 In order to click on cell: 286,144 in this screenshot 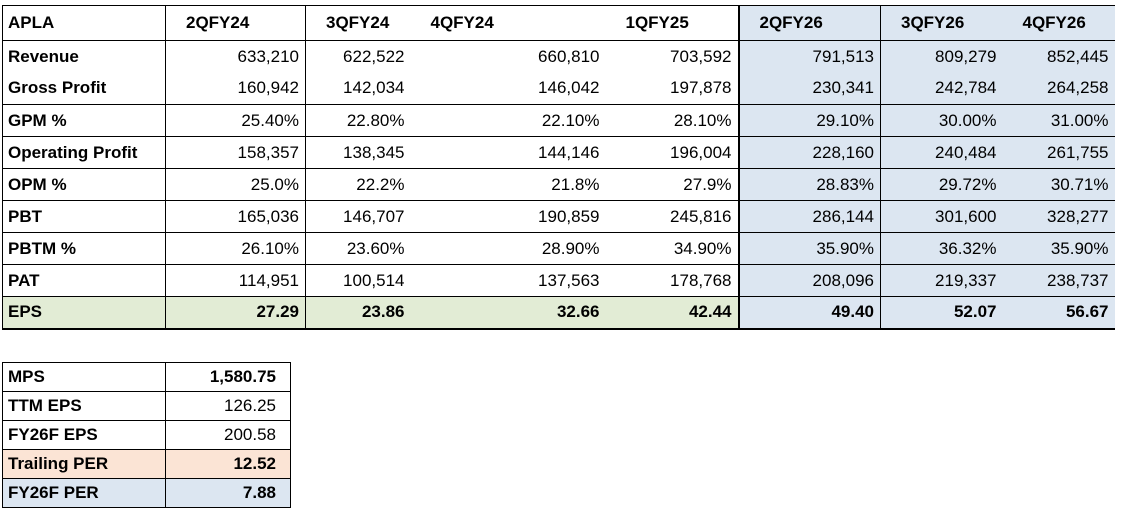, I will do `click(809, 216)`.